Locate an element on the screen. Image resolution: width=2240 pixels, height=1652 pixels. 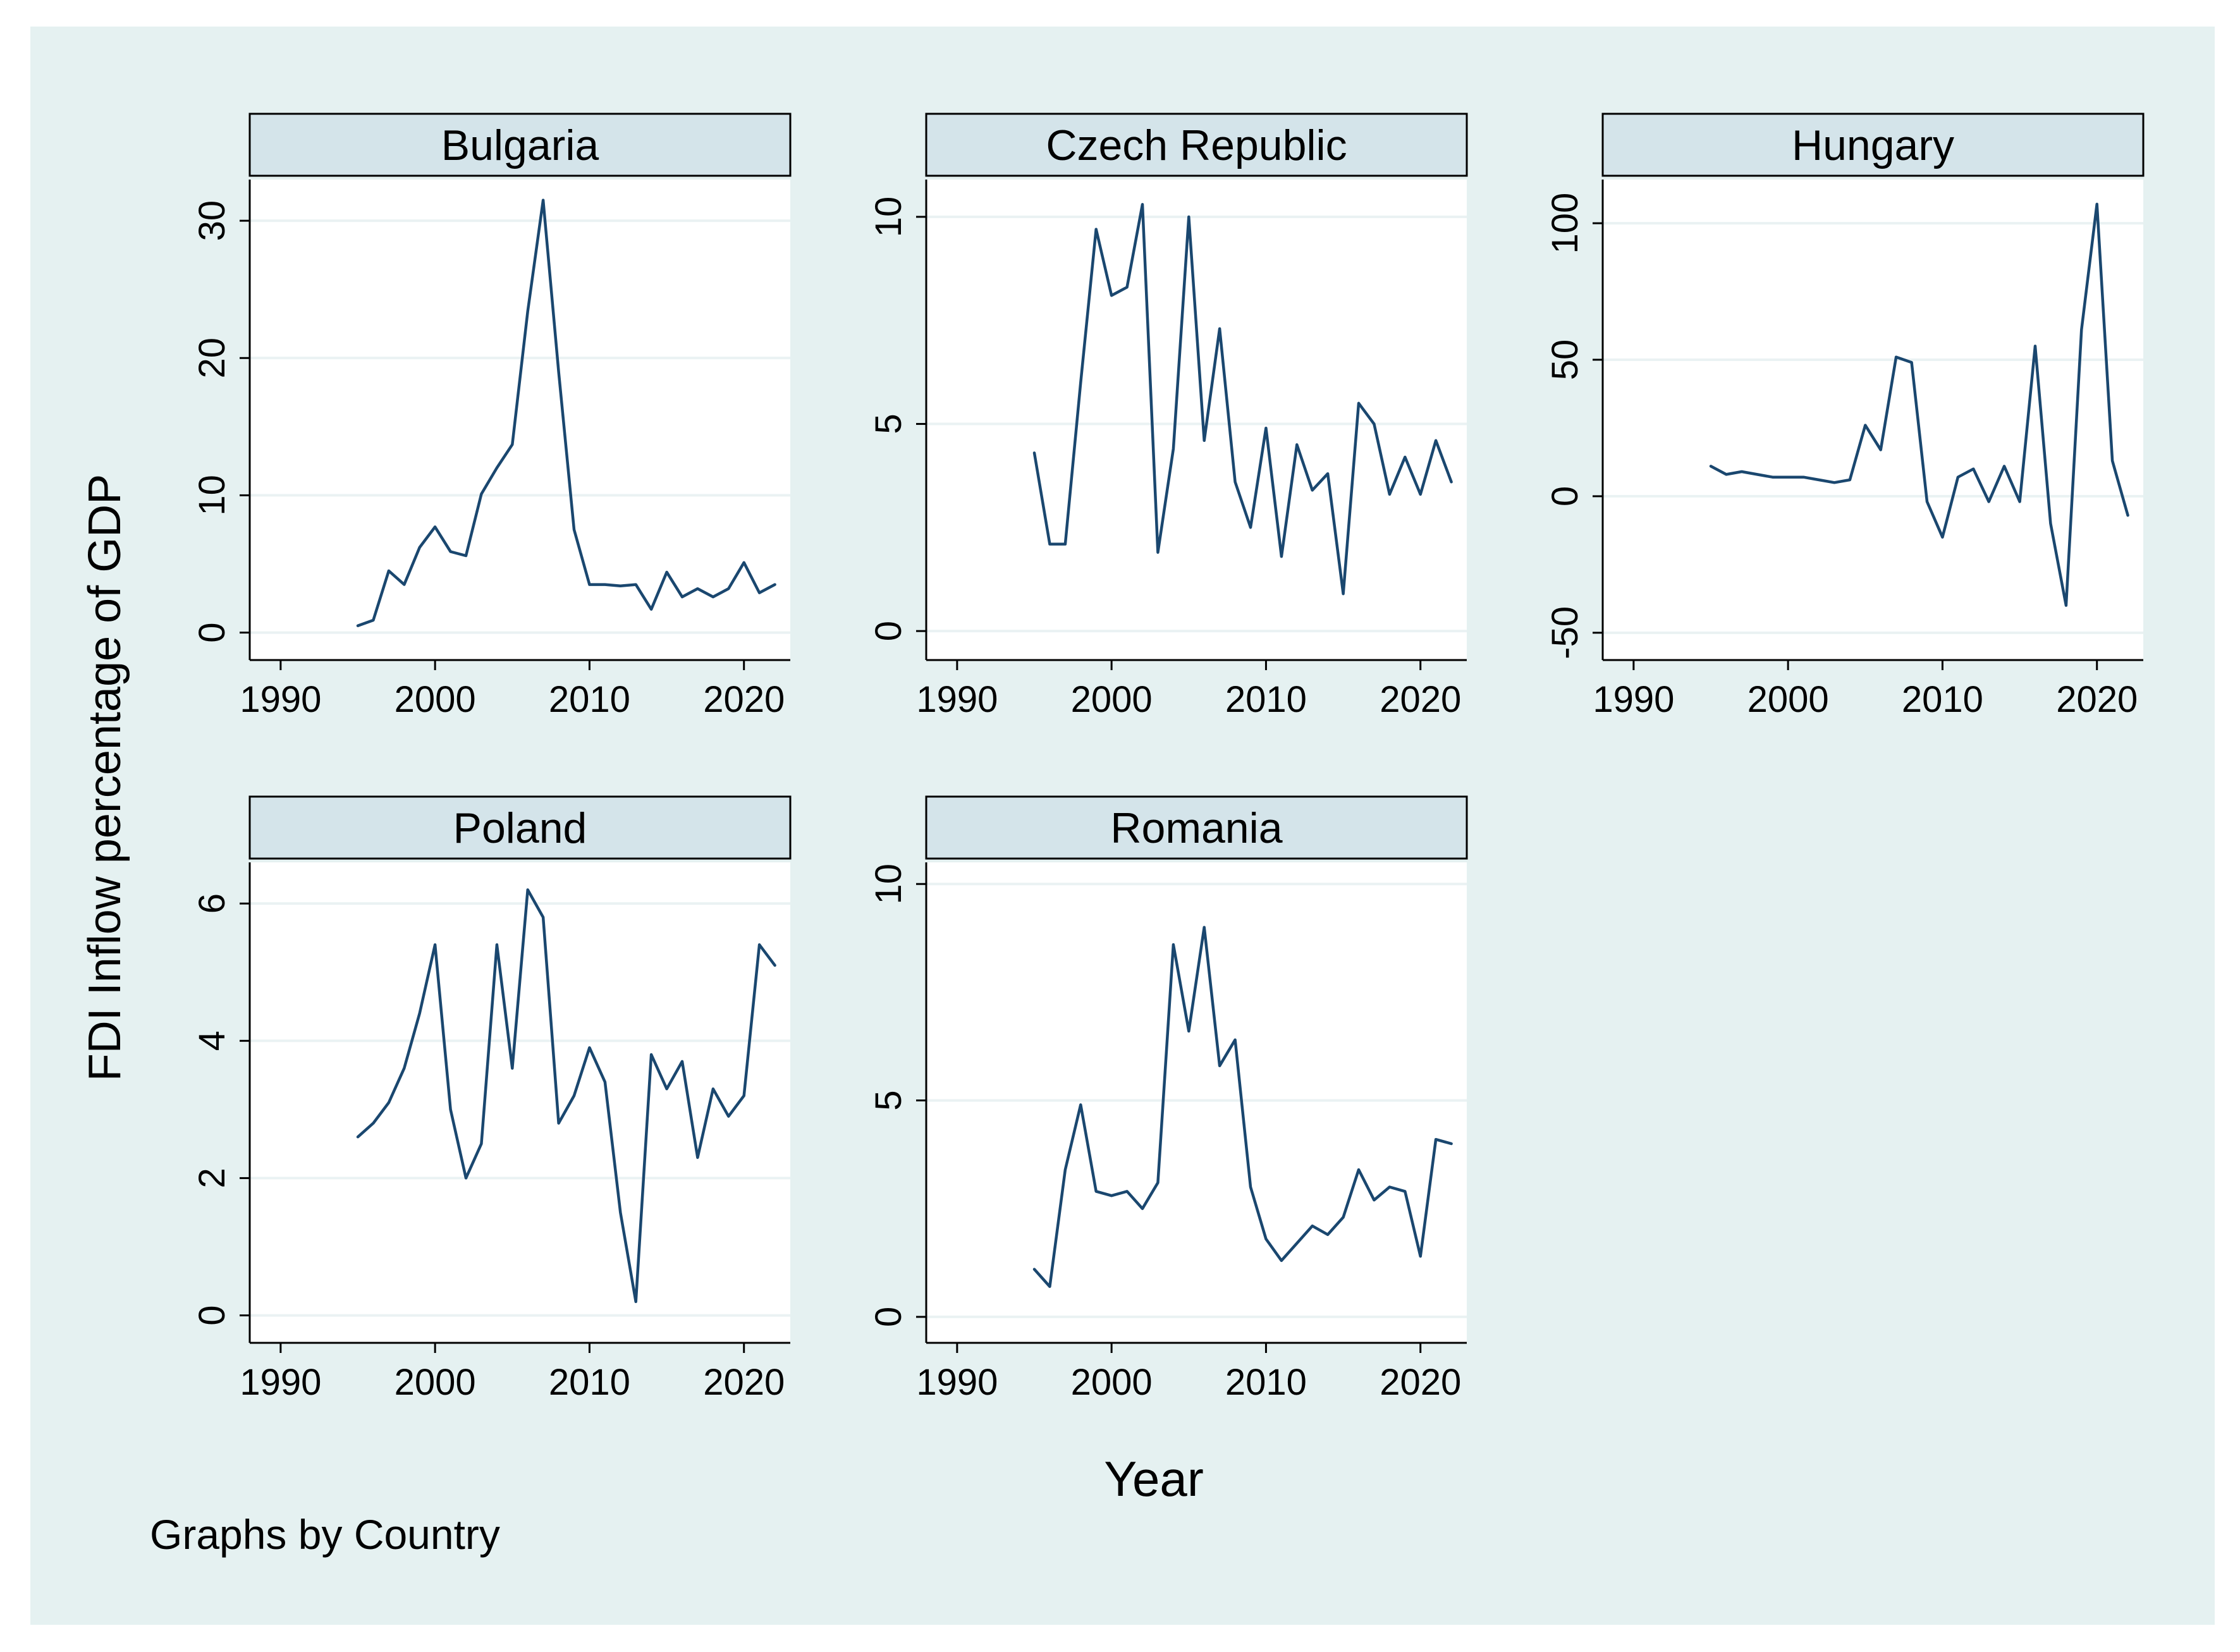
panel-czech-republic: Czech Republic 0 5 10 1990 2000 2010 2020 is located at coordinates (1168, 416).